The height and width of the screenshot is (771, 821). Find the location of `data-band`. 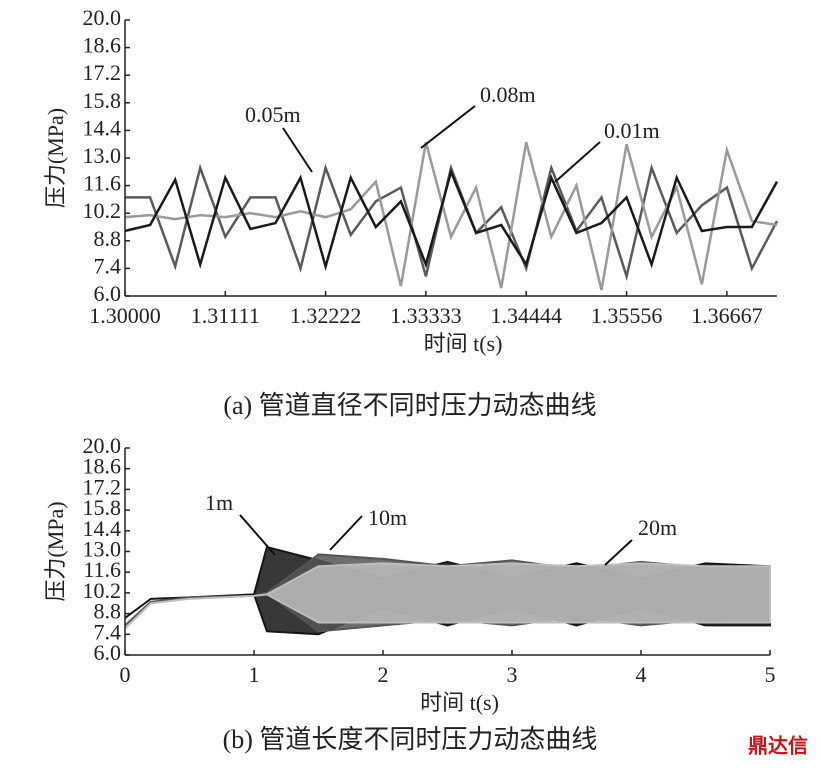

data-band is located at coordinates (447, 596).